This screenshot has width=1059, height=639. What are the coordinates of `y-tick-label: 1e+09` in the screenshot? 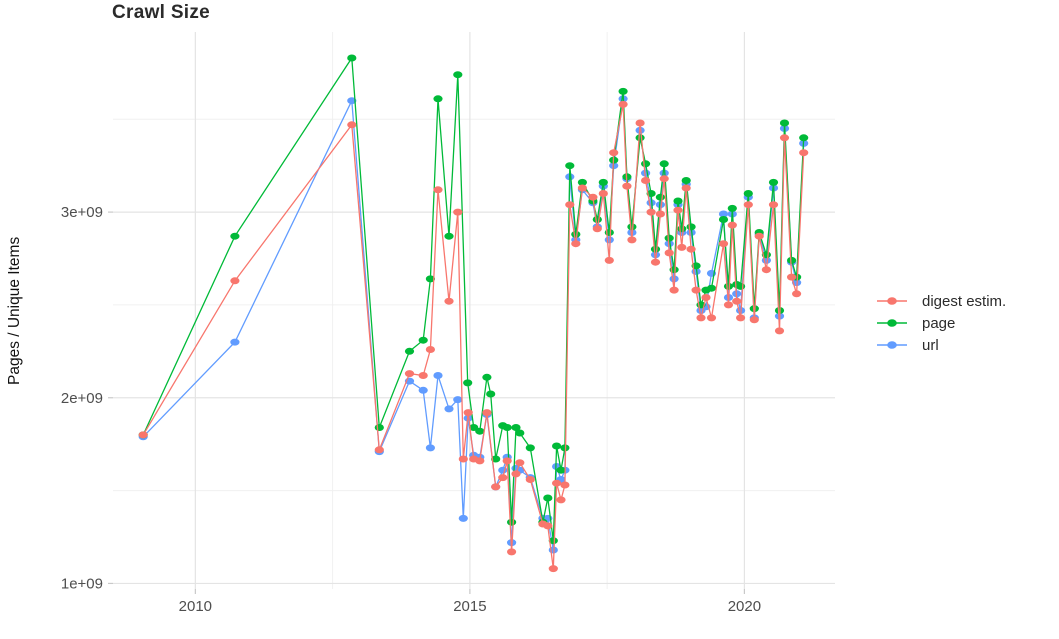 It's located at (82, 583).